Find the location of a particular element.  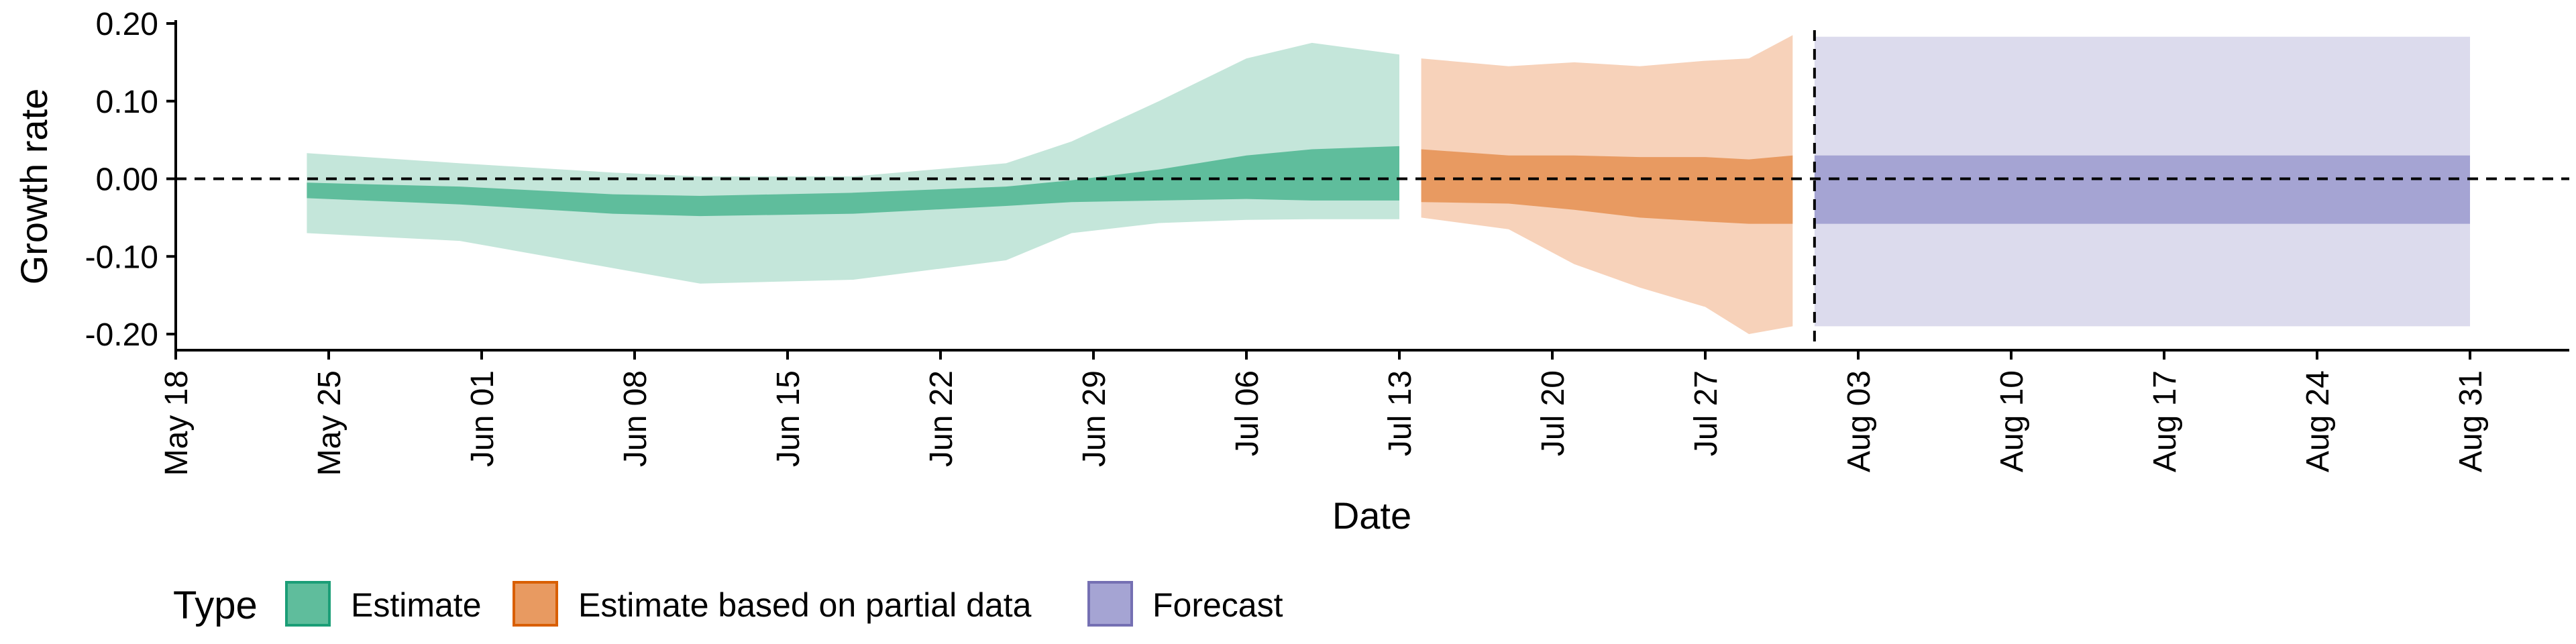

y-tick-label: 0.20 is located at coordinates (127, 24).